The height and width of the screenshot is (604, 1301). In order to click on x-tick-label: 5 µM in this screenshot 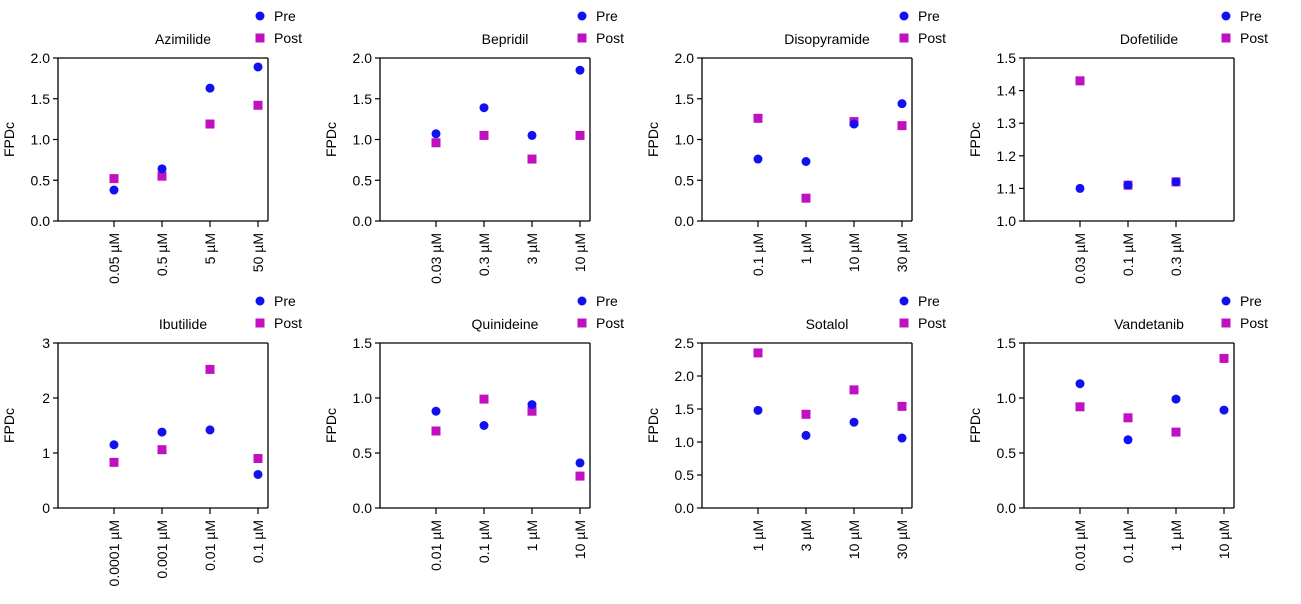, I will do `click(210, 248)`.